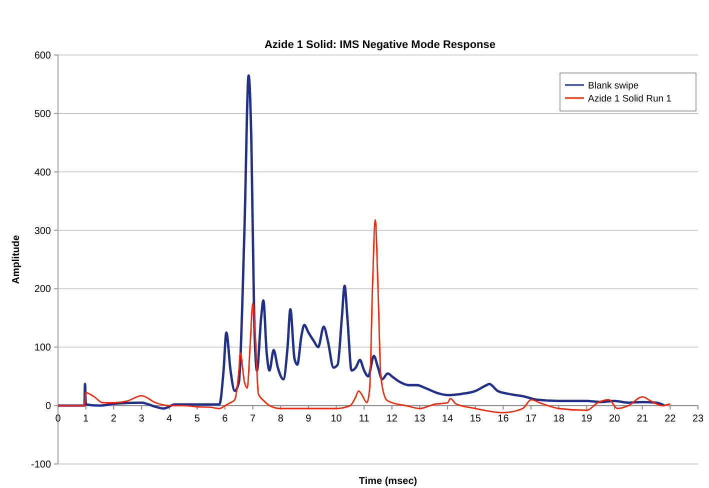 The image size is (709, 488). I want to click on chart-title: Azide 1 Solid: IMS Negative Mode Response, so click(380, 45).